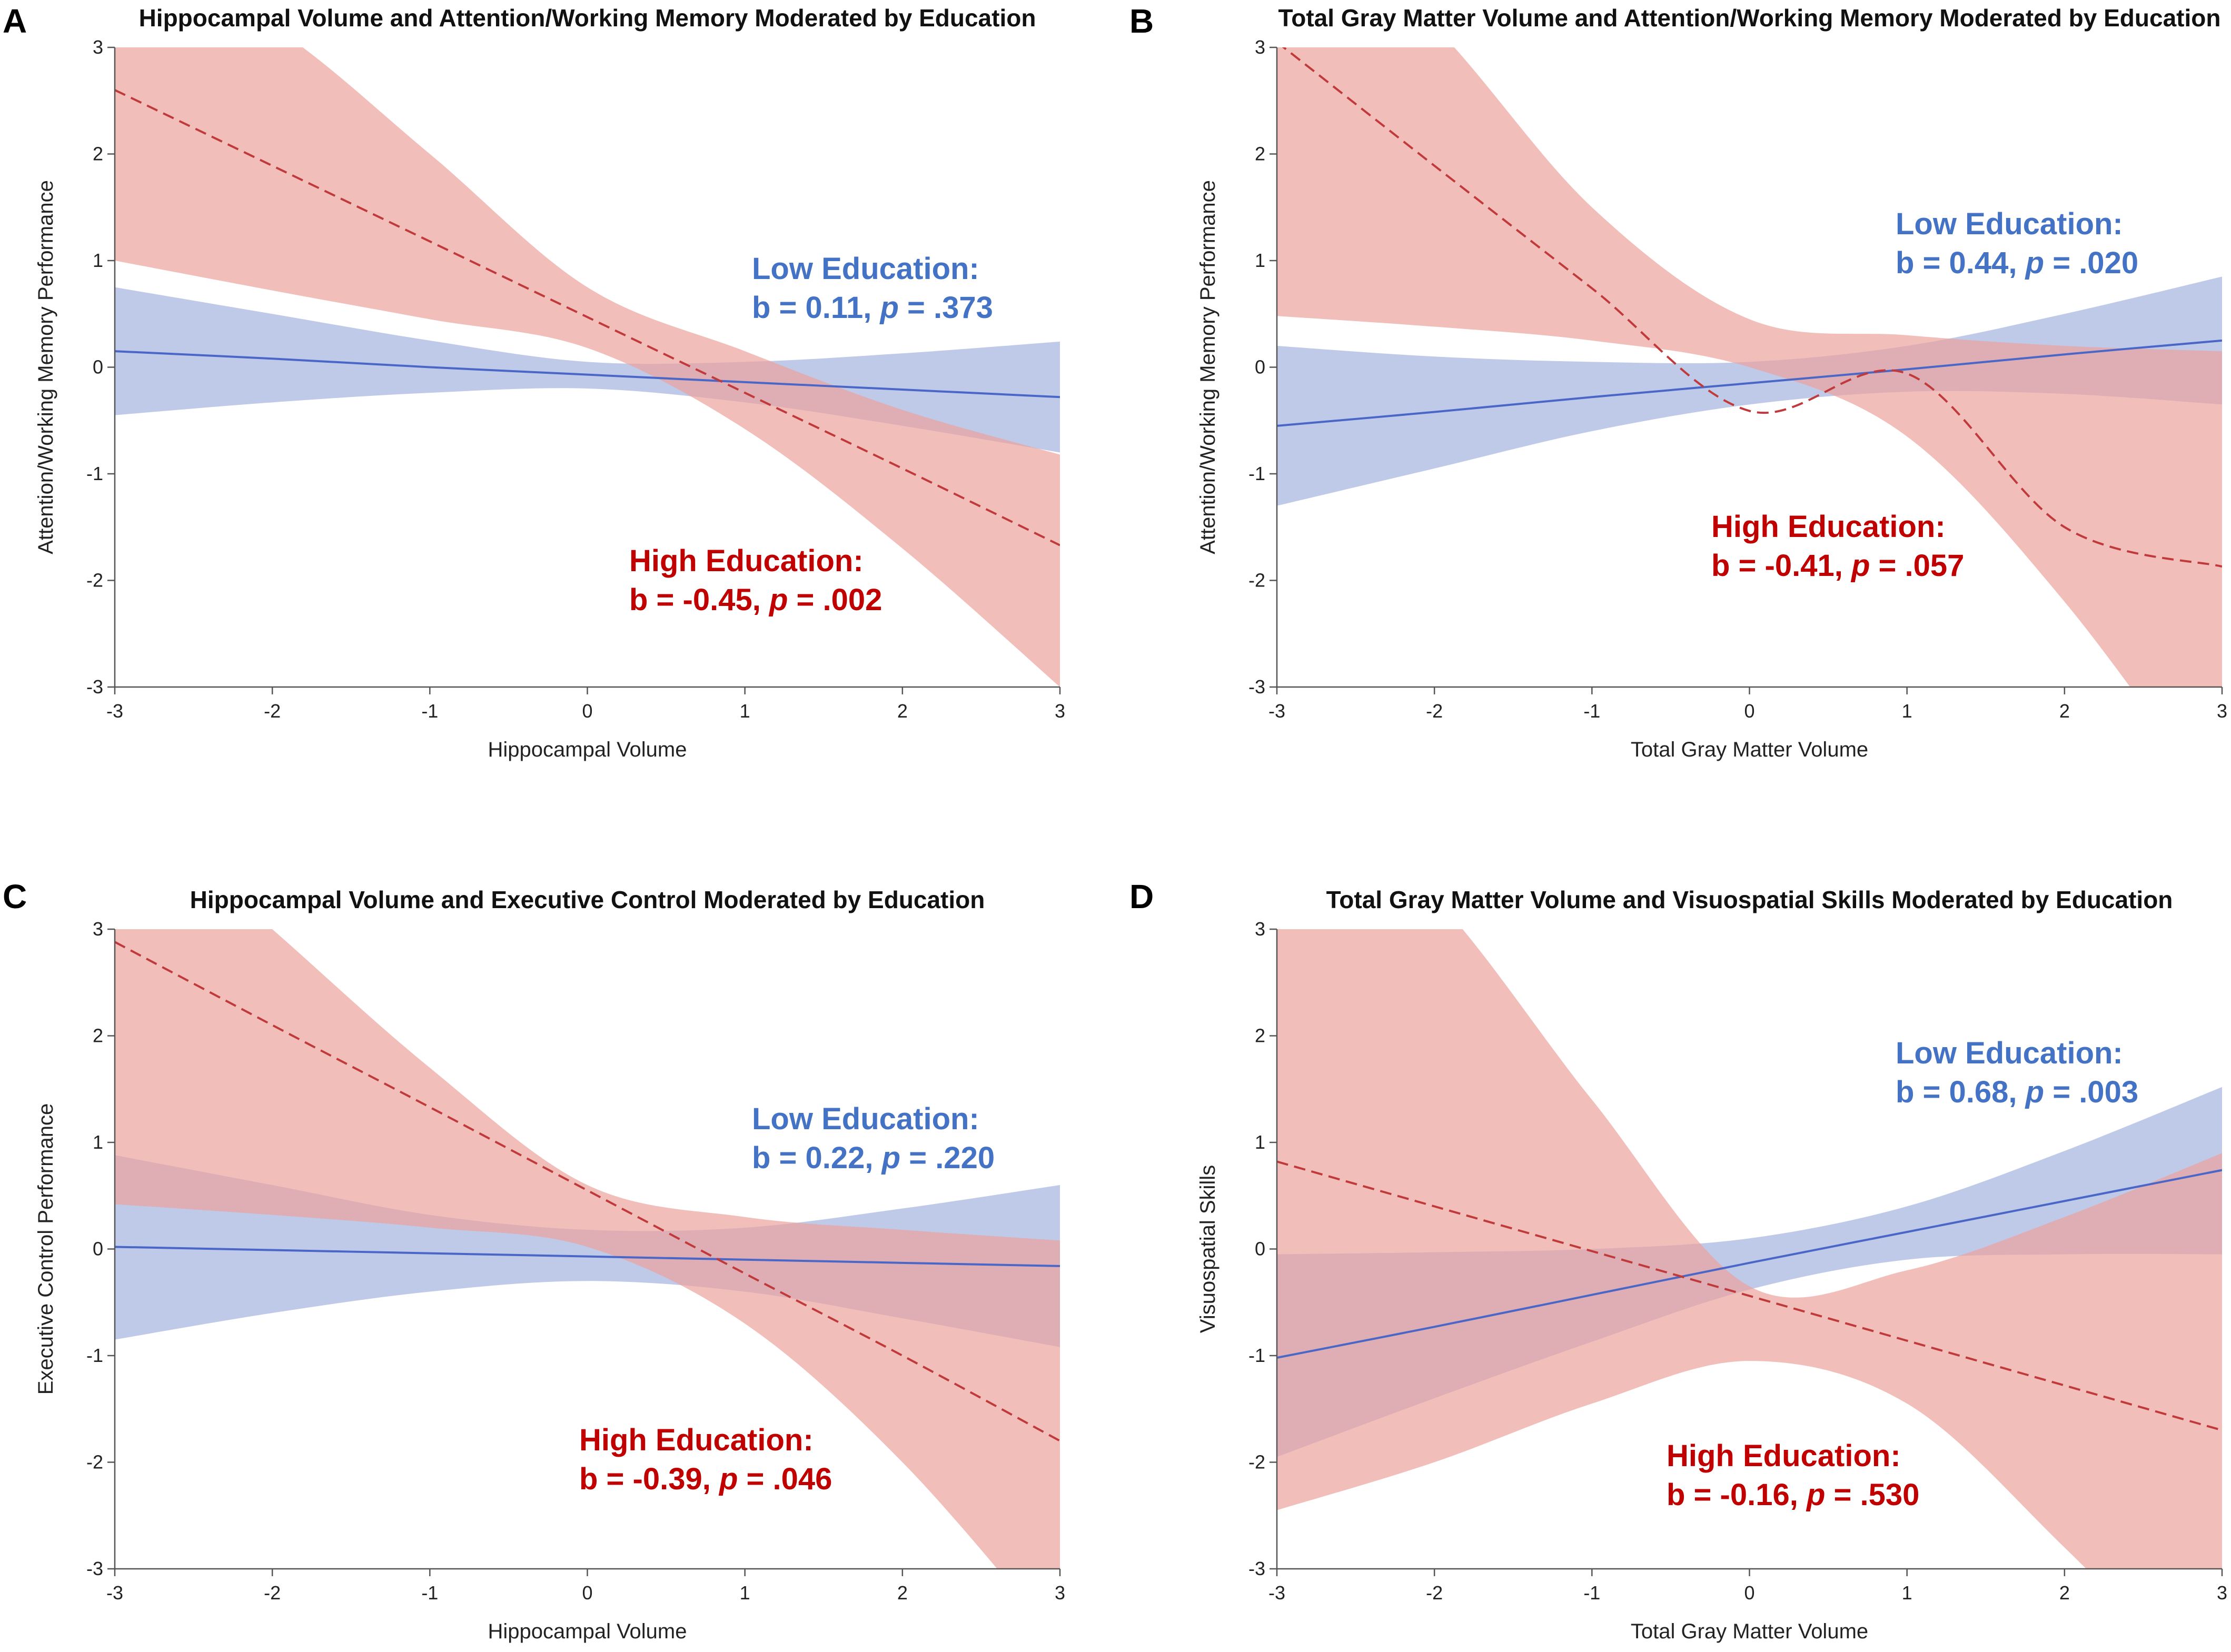  Describe the element at coordinates (1141, 21) in the screenshot. I see `panel-B-letter: B` at that location.